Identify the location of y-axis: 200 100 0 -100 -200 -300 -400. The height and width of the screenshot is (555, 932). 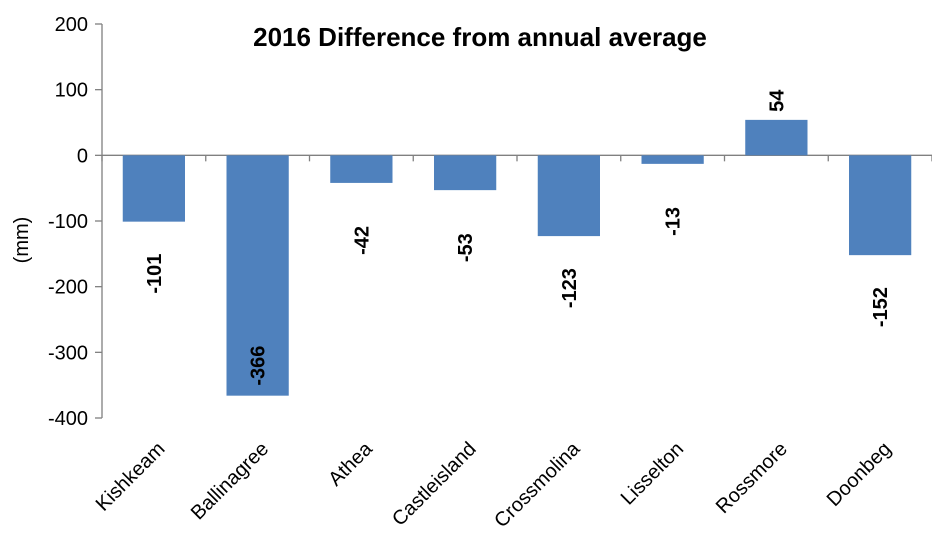
(75, 222).